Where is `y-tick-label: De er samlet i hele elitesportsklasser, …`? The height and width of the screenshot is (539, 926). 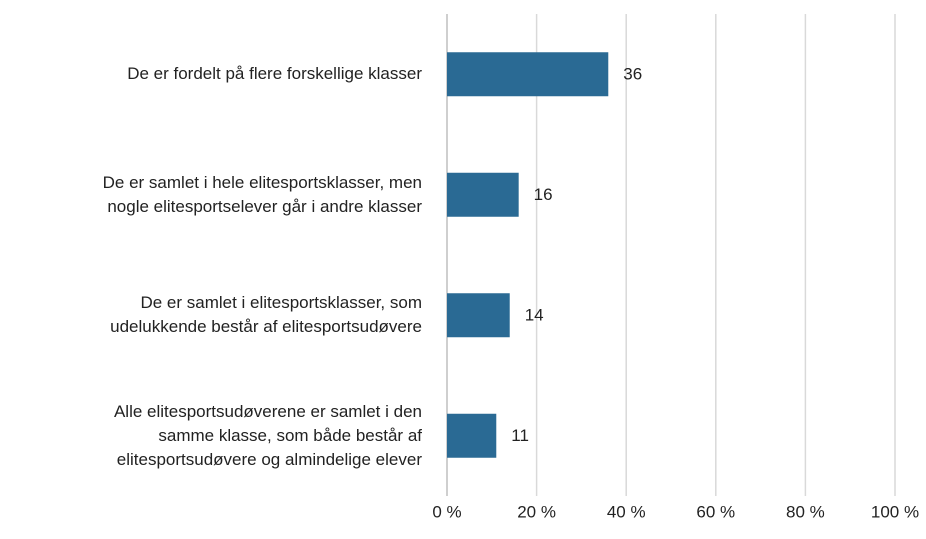 y-tick-label: De er samlet i hele elitesportsklasser, … is located at coordinates (262, 194).